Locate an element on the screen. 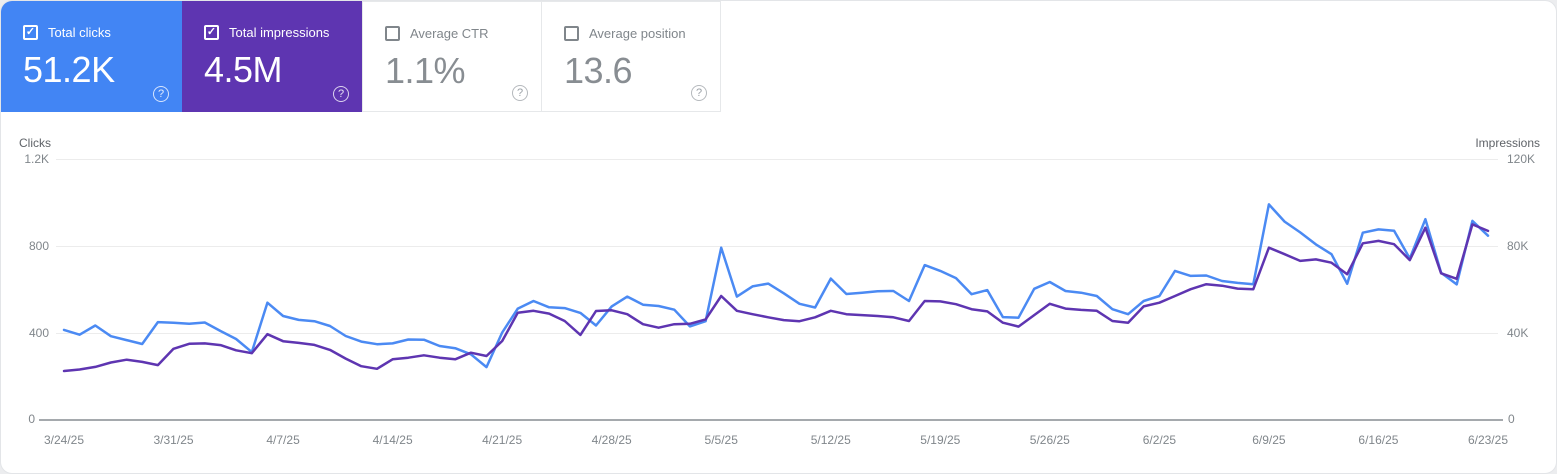  axis-tick-label: 120K is located at coordinates (1521, 159).